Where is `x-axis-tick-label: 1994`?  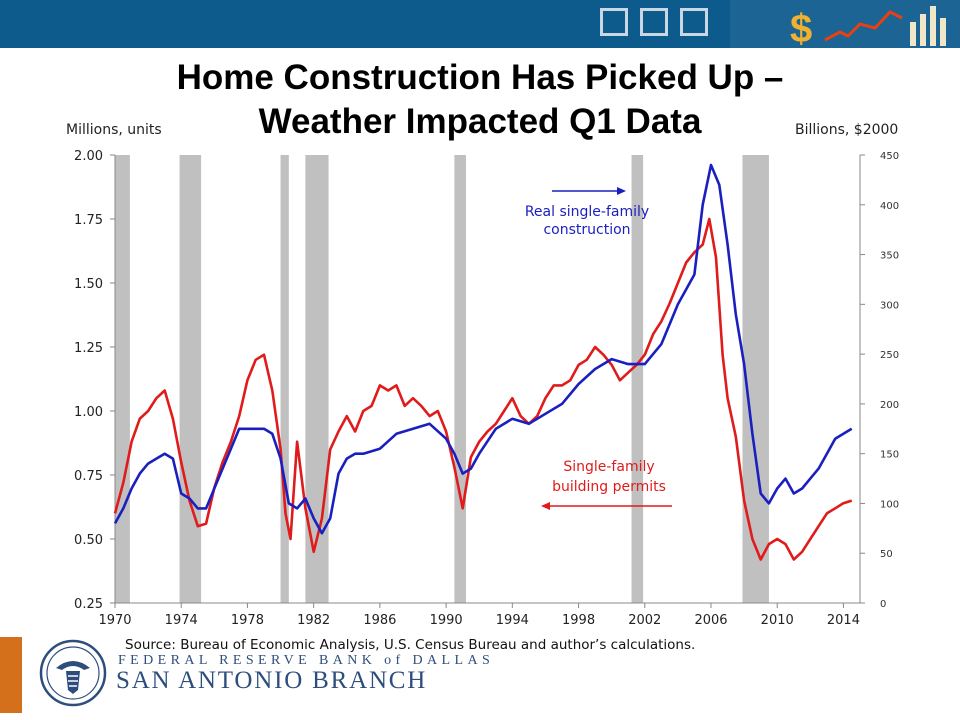 x-axis-tick-label: 1994 is located at coordinates (512, 620).